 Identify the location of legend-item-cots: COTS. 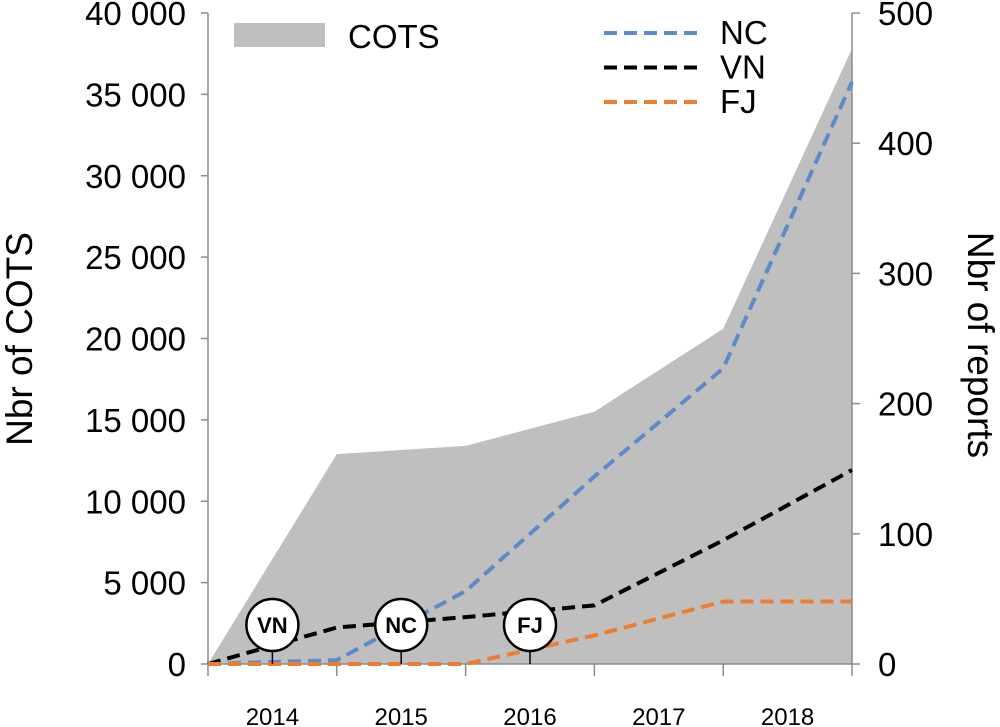
(337, 36).